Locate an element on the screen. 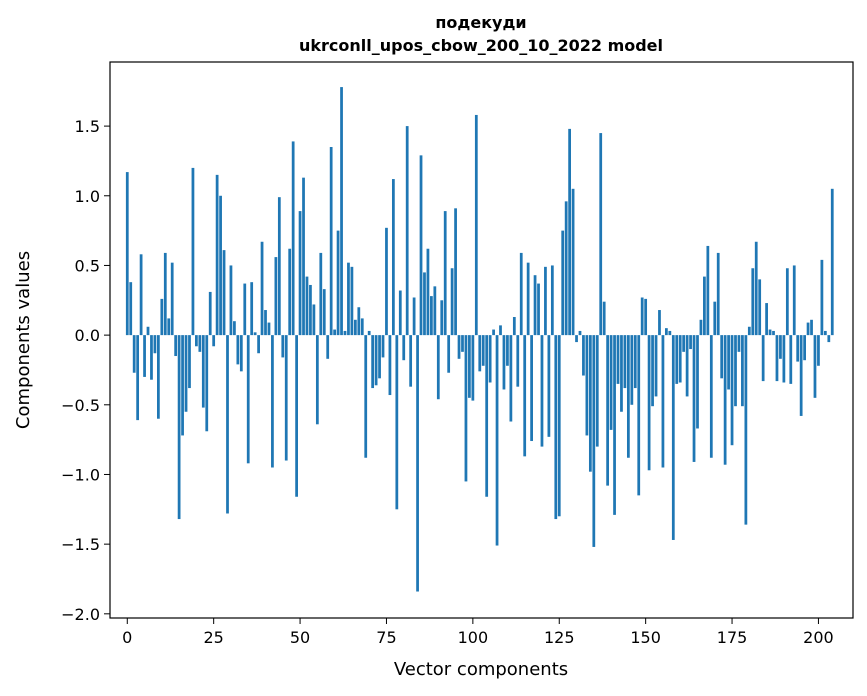 This screenshot has height=696, width=867. x-tick-label: 50 is located at coordinates (300, 637).